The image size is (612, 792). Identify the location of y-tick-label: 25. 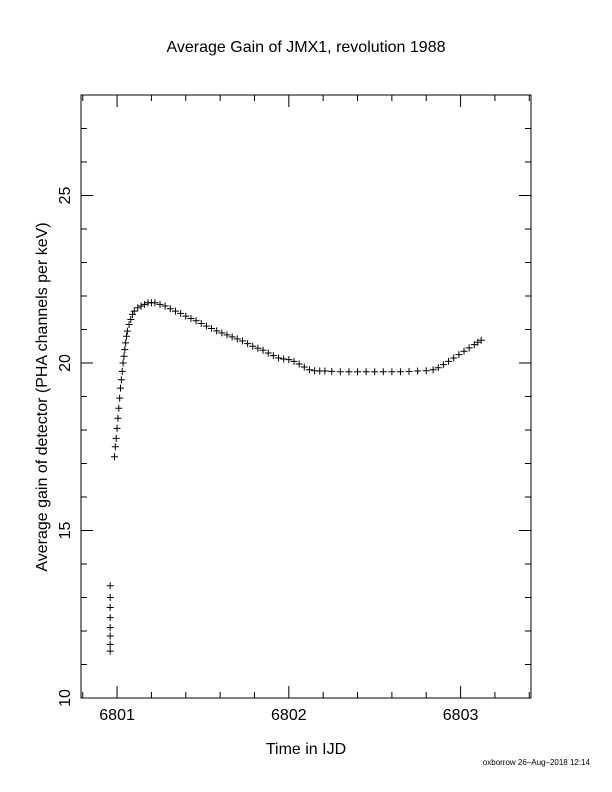
(65, 196).